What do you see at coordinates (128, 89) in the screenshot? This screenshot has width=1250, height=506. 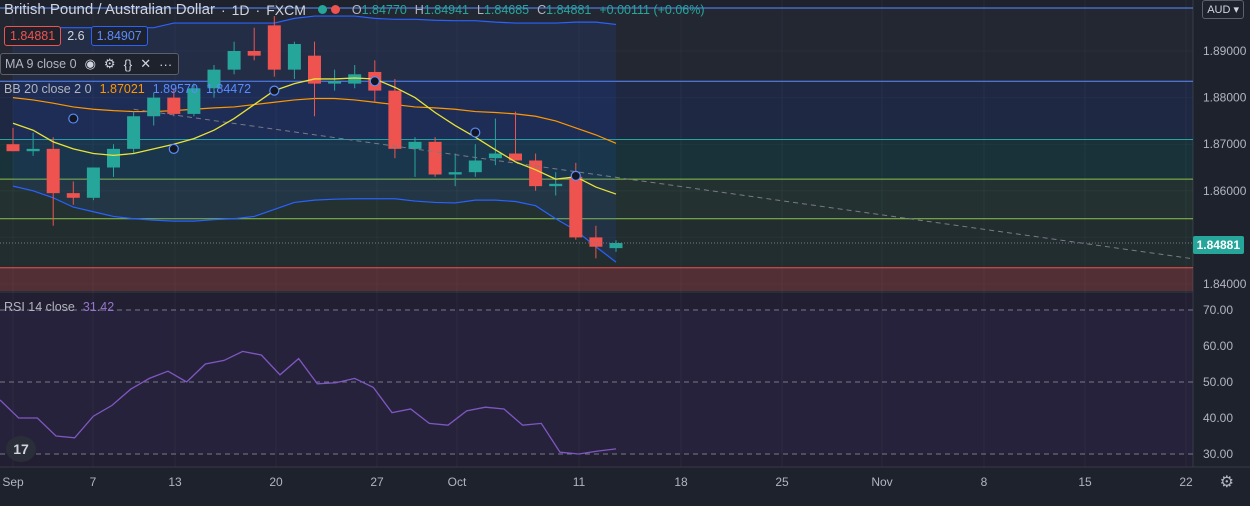 I see `bb-legend: BB 20 close 2 0 1.87021 1.89570 1.84472` at bounding box center [128, 89].